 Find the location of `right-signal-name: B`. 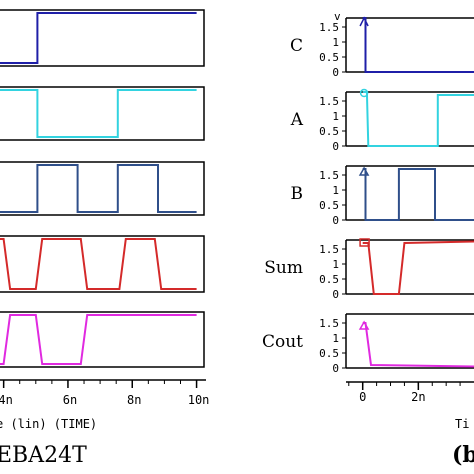

right-signal-name: B is located at coordinates (297, 194).